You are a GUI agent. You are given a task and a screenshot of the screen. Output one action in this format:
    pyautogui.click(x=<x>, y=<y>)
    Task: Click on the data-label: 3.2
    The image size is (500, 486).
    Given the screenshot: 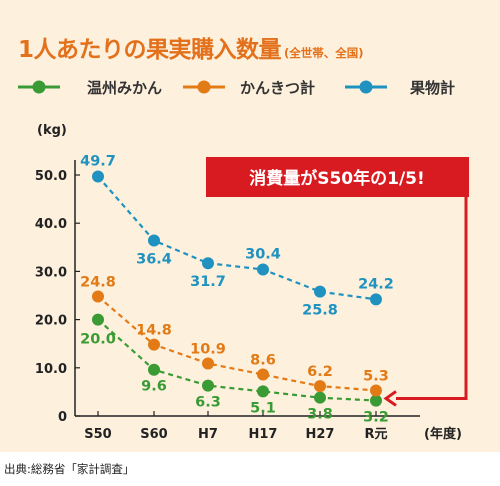 What is the action you would take?
    pyautogui.click(x=376, y=418)
    